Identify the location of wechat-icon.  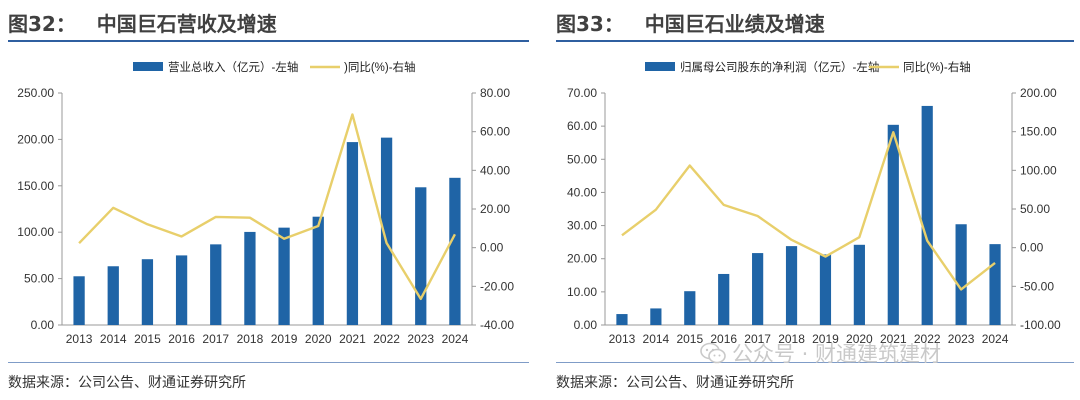
(713, 353).